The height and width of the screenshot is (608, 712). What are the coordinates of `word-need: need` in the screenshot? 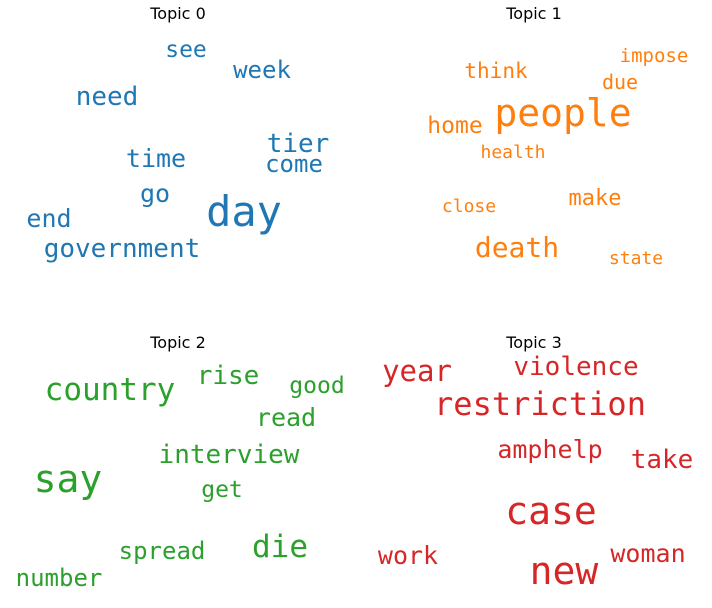 It's located at (107, 97).